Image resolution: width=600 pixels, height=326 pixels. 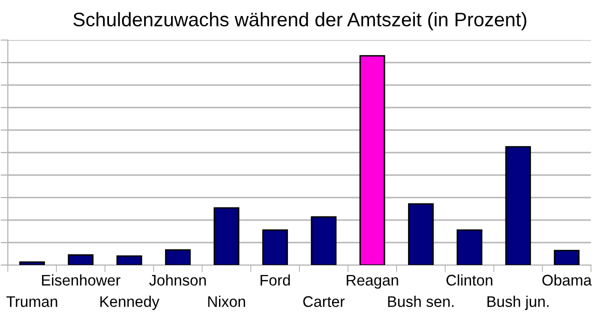 I want to click on x-tick-label: Kennedy, so click(x=130, y=303).